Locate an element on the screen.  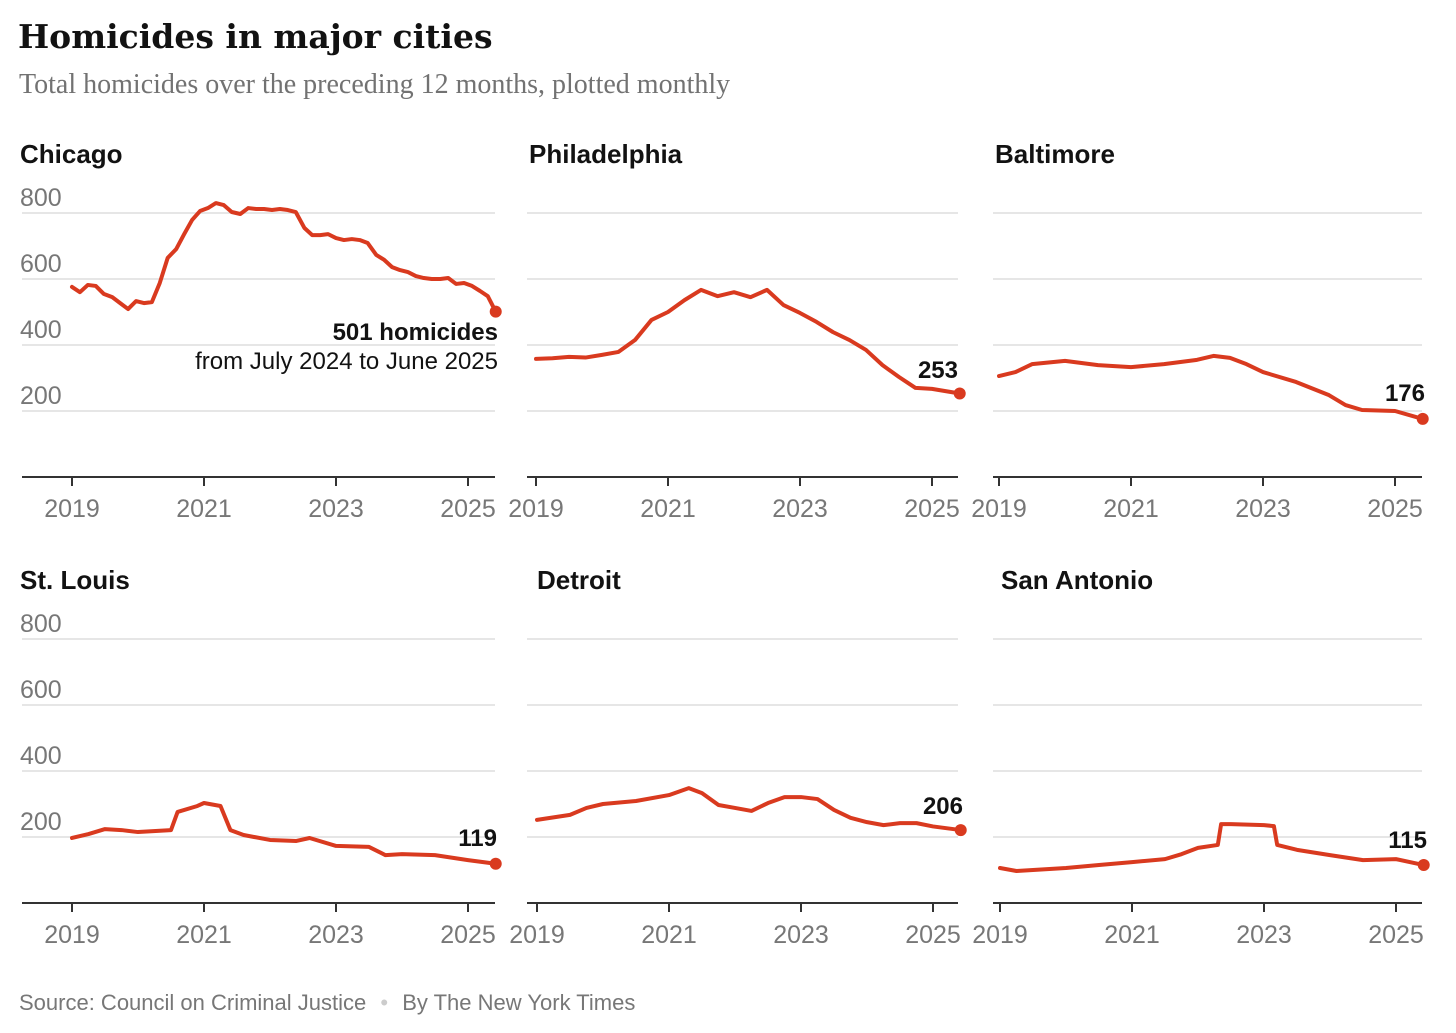
panel-title: Detroit is located at coordinates (579, 580).